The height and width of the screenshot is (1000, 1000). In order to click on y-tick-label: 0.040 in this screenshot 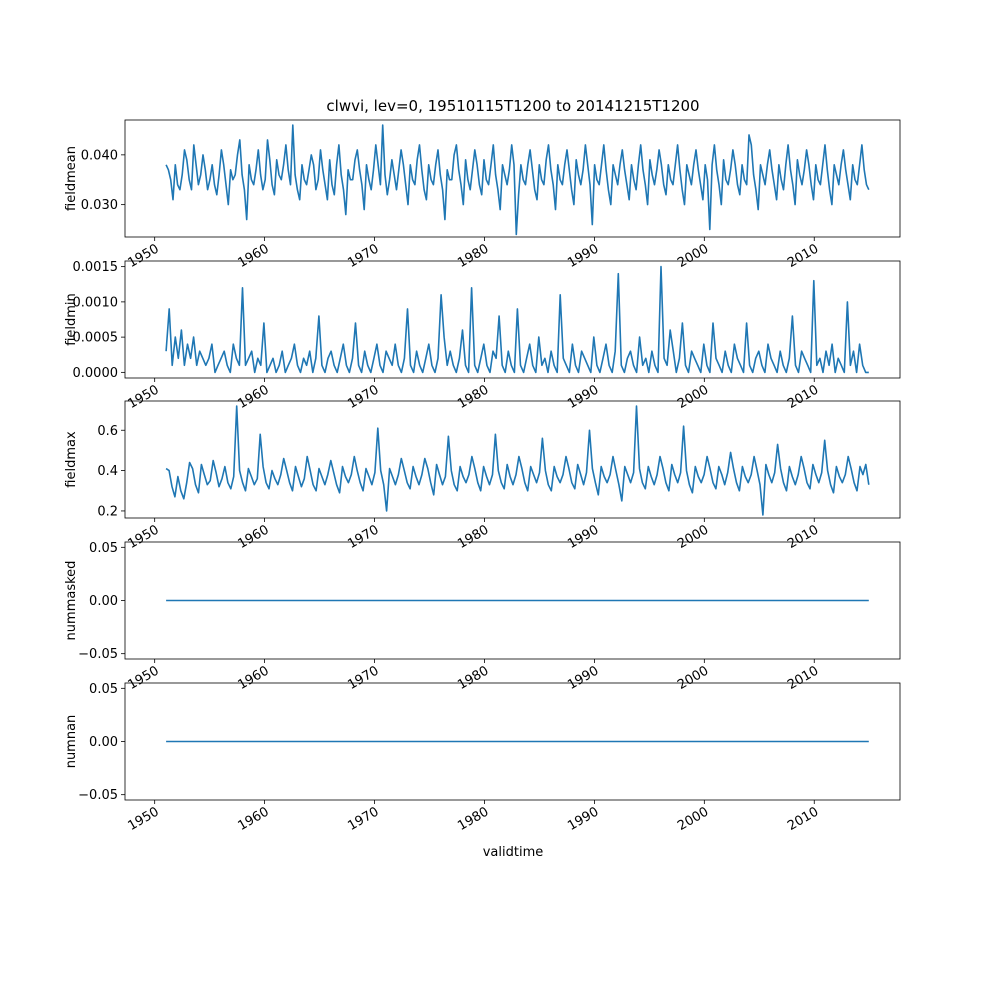, I will do `click(99, 155)`.